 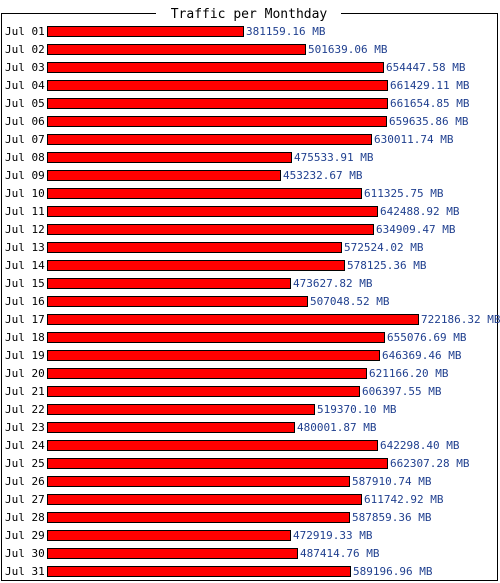 What do you see at coordinates (25, 427) in the screenshot?
I see `category-label: Jul 23` at bounding box center [25, 427].